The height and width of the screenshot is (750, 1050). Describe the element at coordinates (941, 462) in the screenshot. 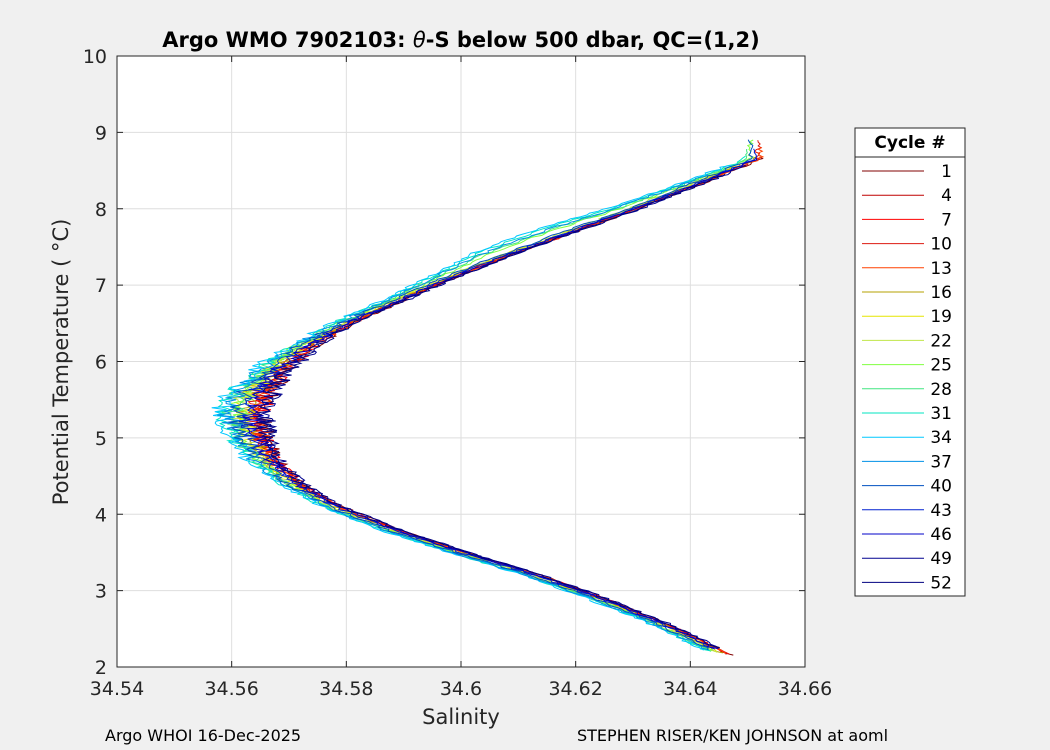

I see `legend-label: 37` at that location.